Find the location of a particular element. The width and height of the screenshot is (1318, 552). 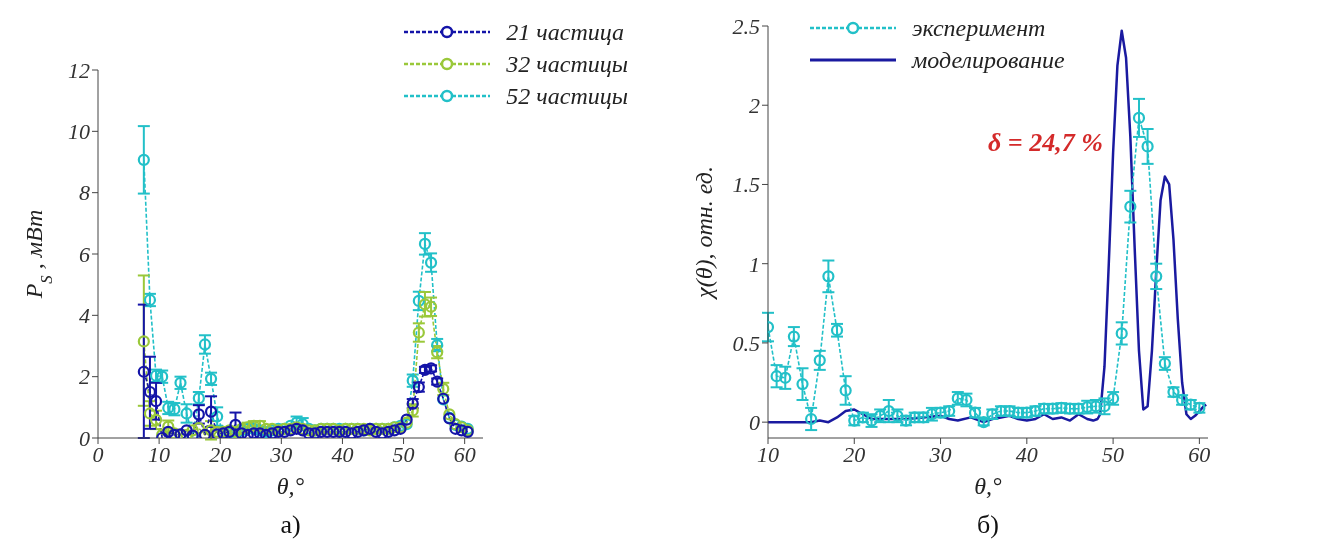

text: б) is located at coordinates (988, 525).